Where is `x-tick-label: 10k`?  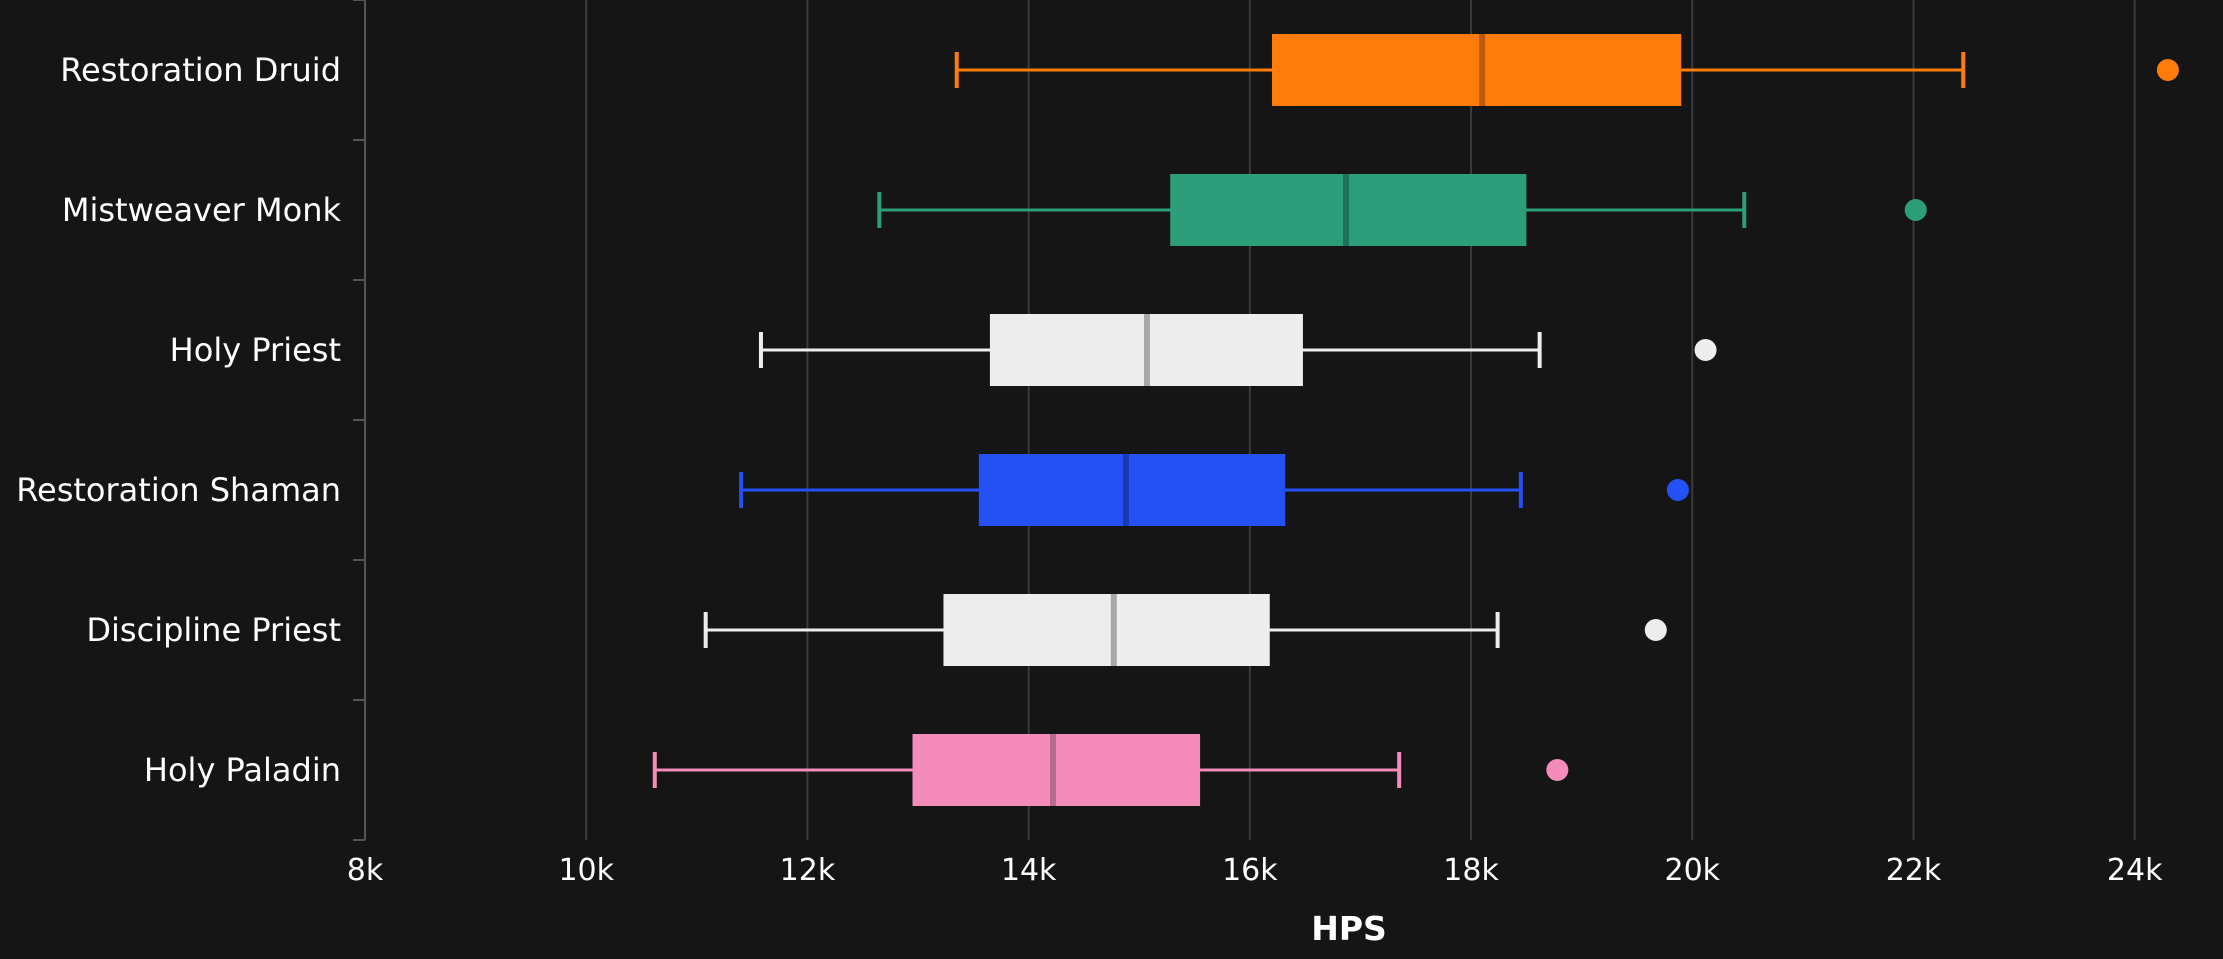
x-tick-label: 10k is located at coordinates (586, 870).